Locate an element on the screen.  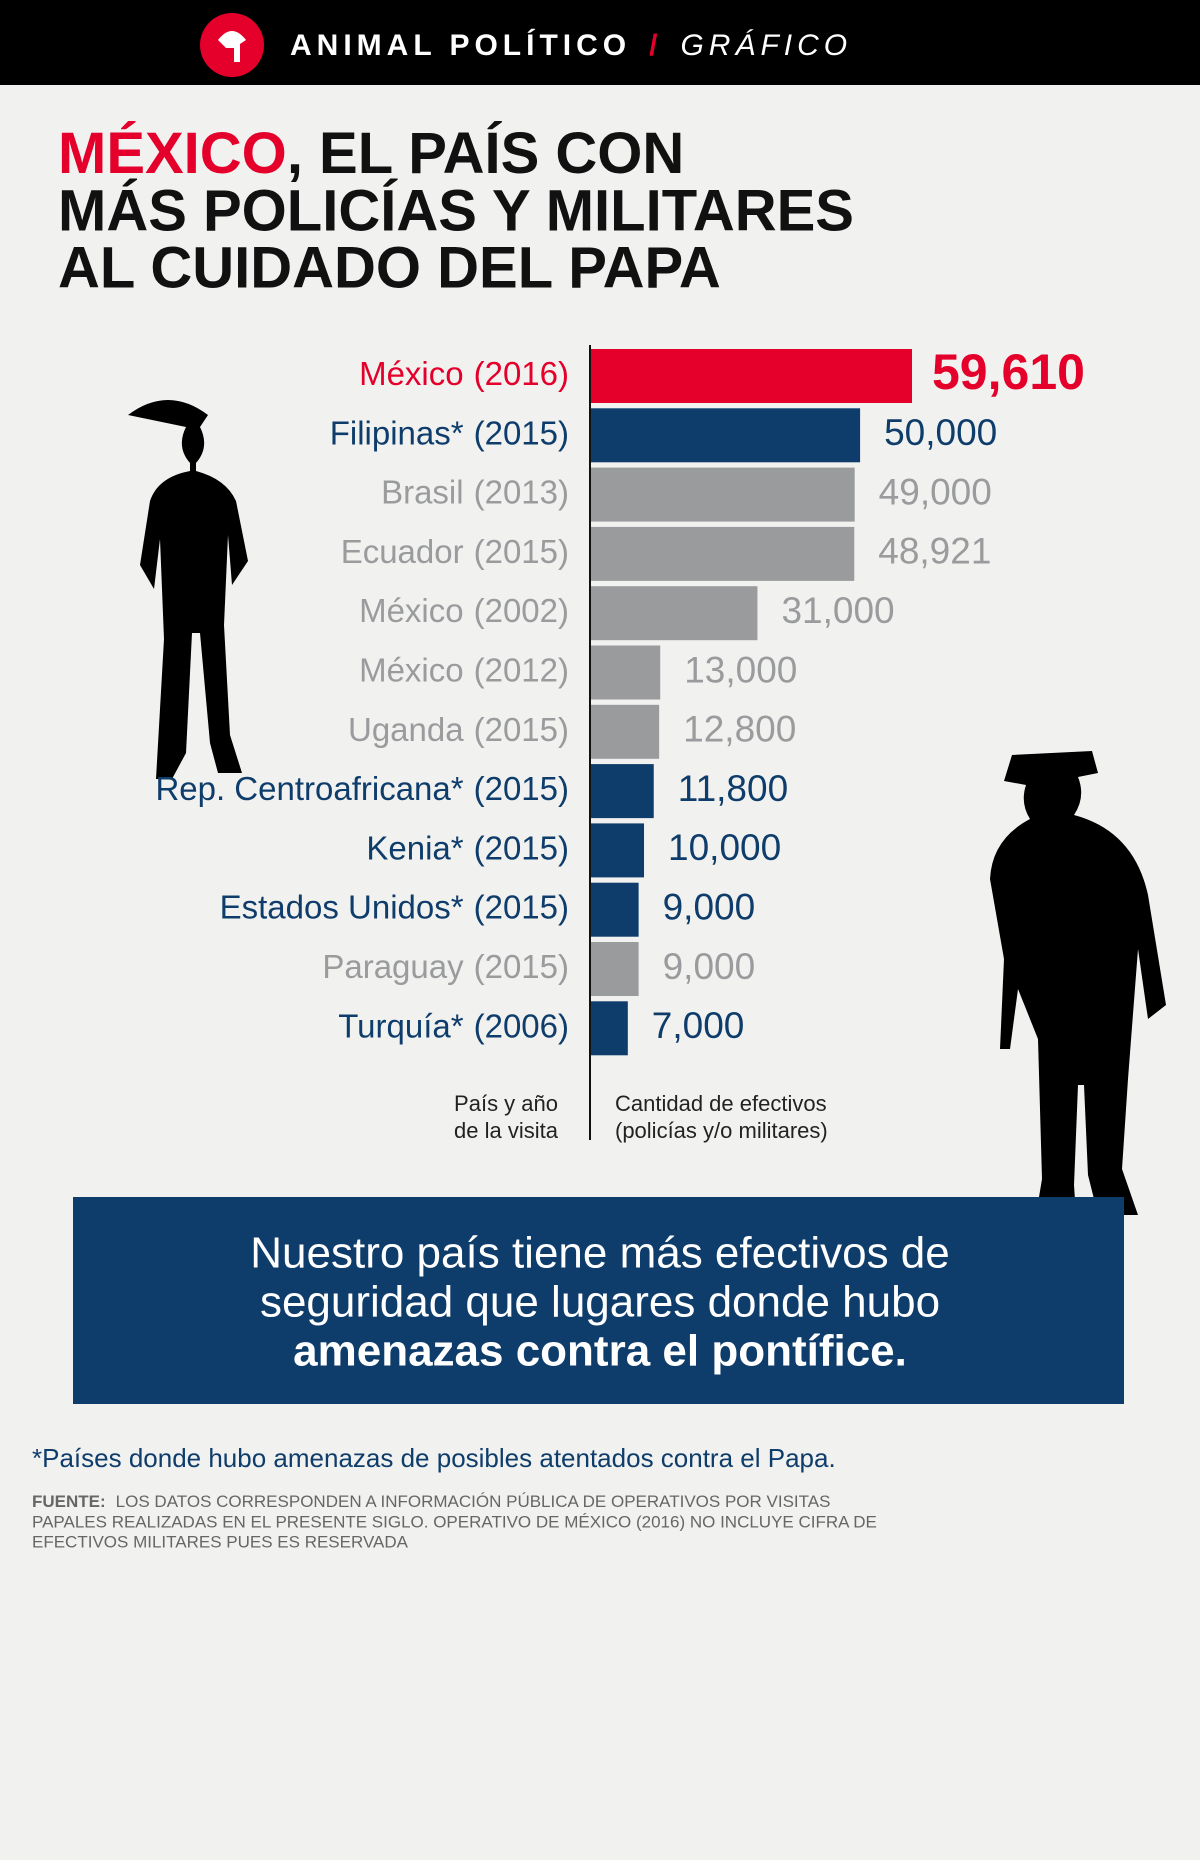
category-label: México (2012) is located at coordinates (464, 669).